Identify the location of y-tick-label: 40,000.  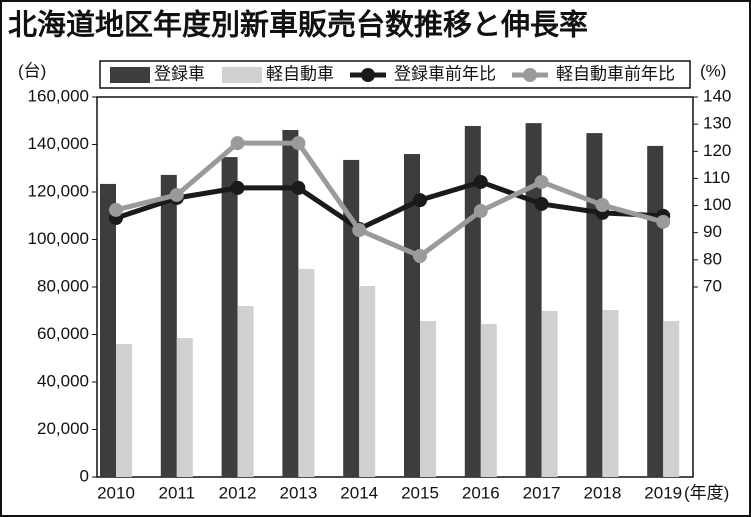
(63, 380).